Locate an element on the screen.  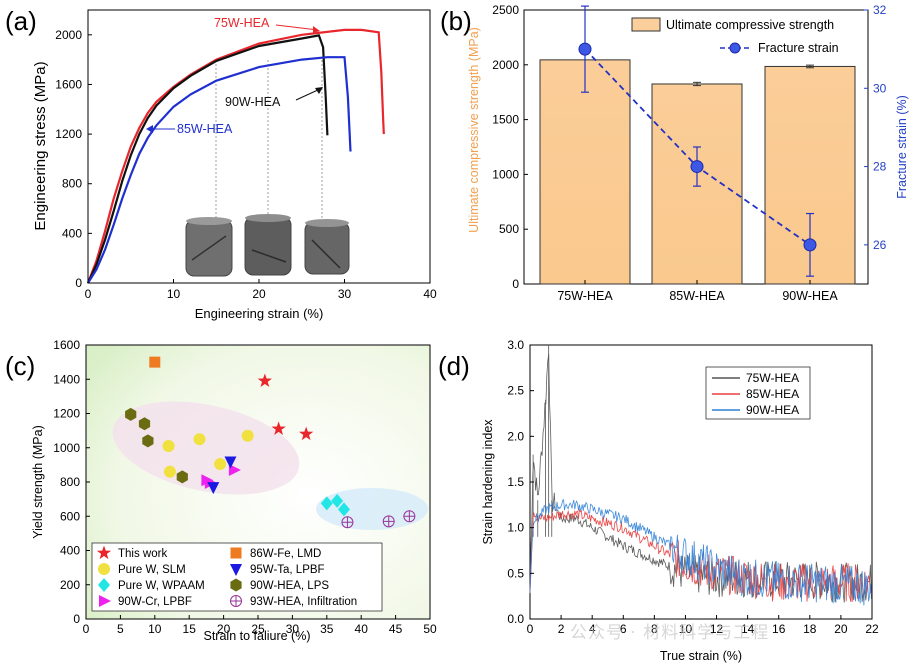
b-ytick-left-label-2000: 2000 is located at coordinates (505, 65).